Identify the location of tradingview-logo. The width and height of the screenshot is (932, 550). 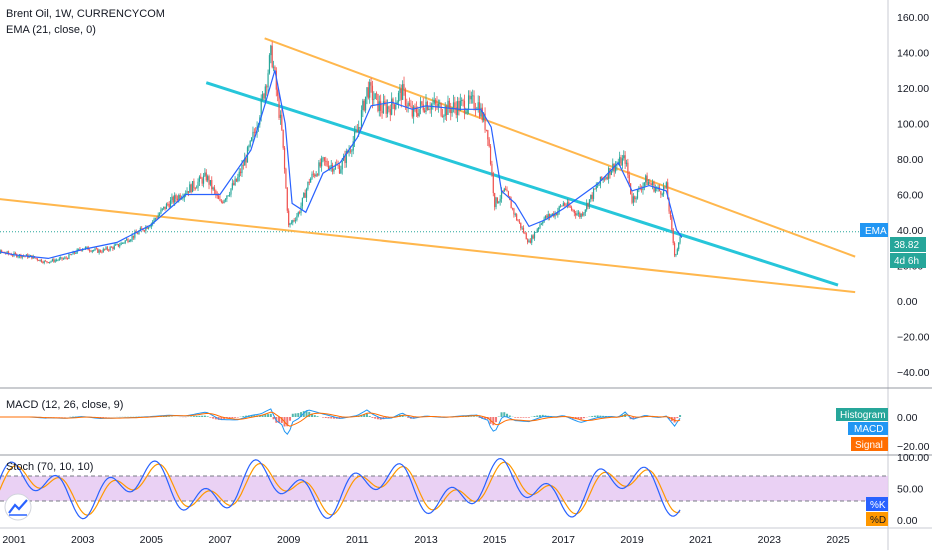
(18, 507).